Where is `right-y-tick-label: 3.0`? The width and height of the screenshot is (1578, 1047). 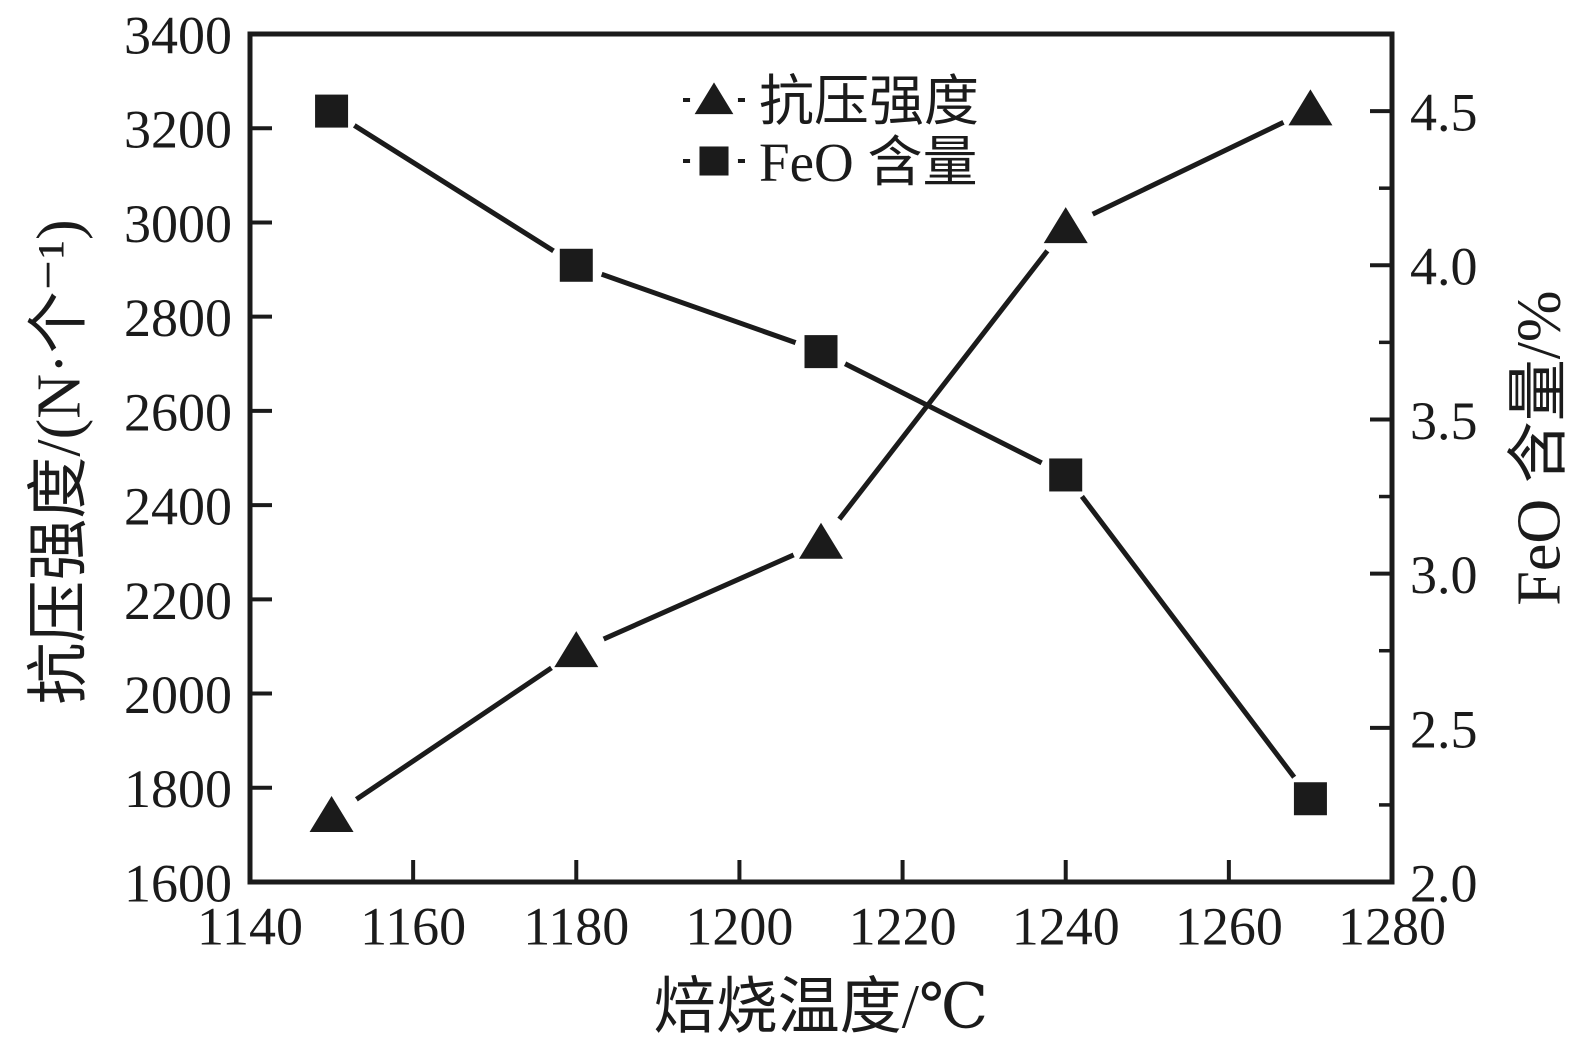 right-y-tick-label: 3.0 is located at coordinates (1444, 575).